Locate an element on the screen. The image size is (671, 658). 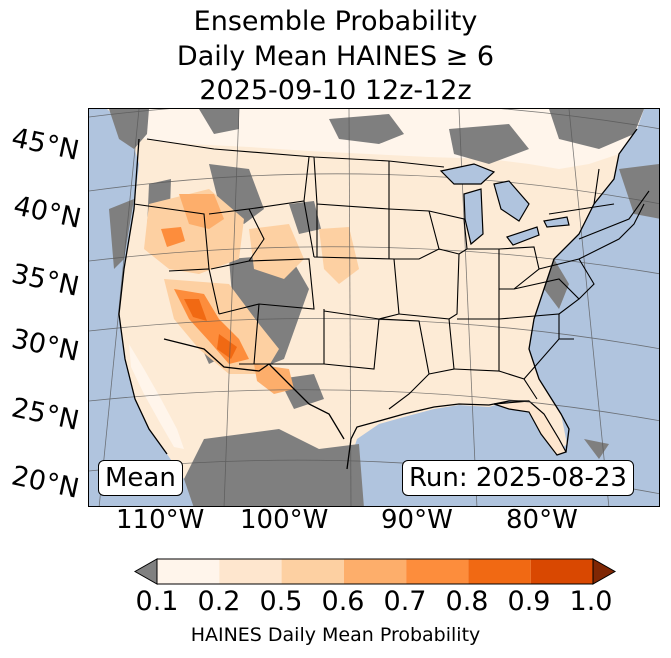
colorbar is located at coordinates (375, 571).